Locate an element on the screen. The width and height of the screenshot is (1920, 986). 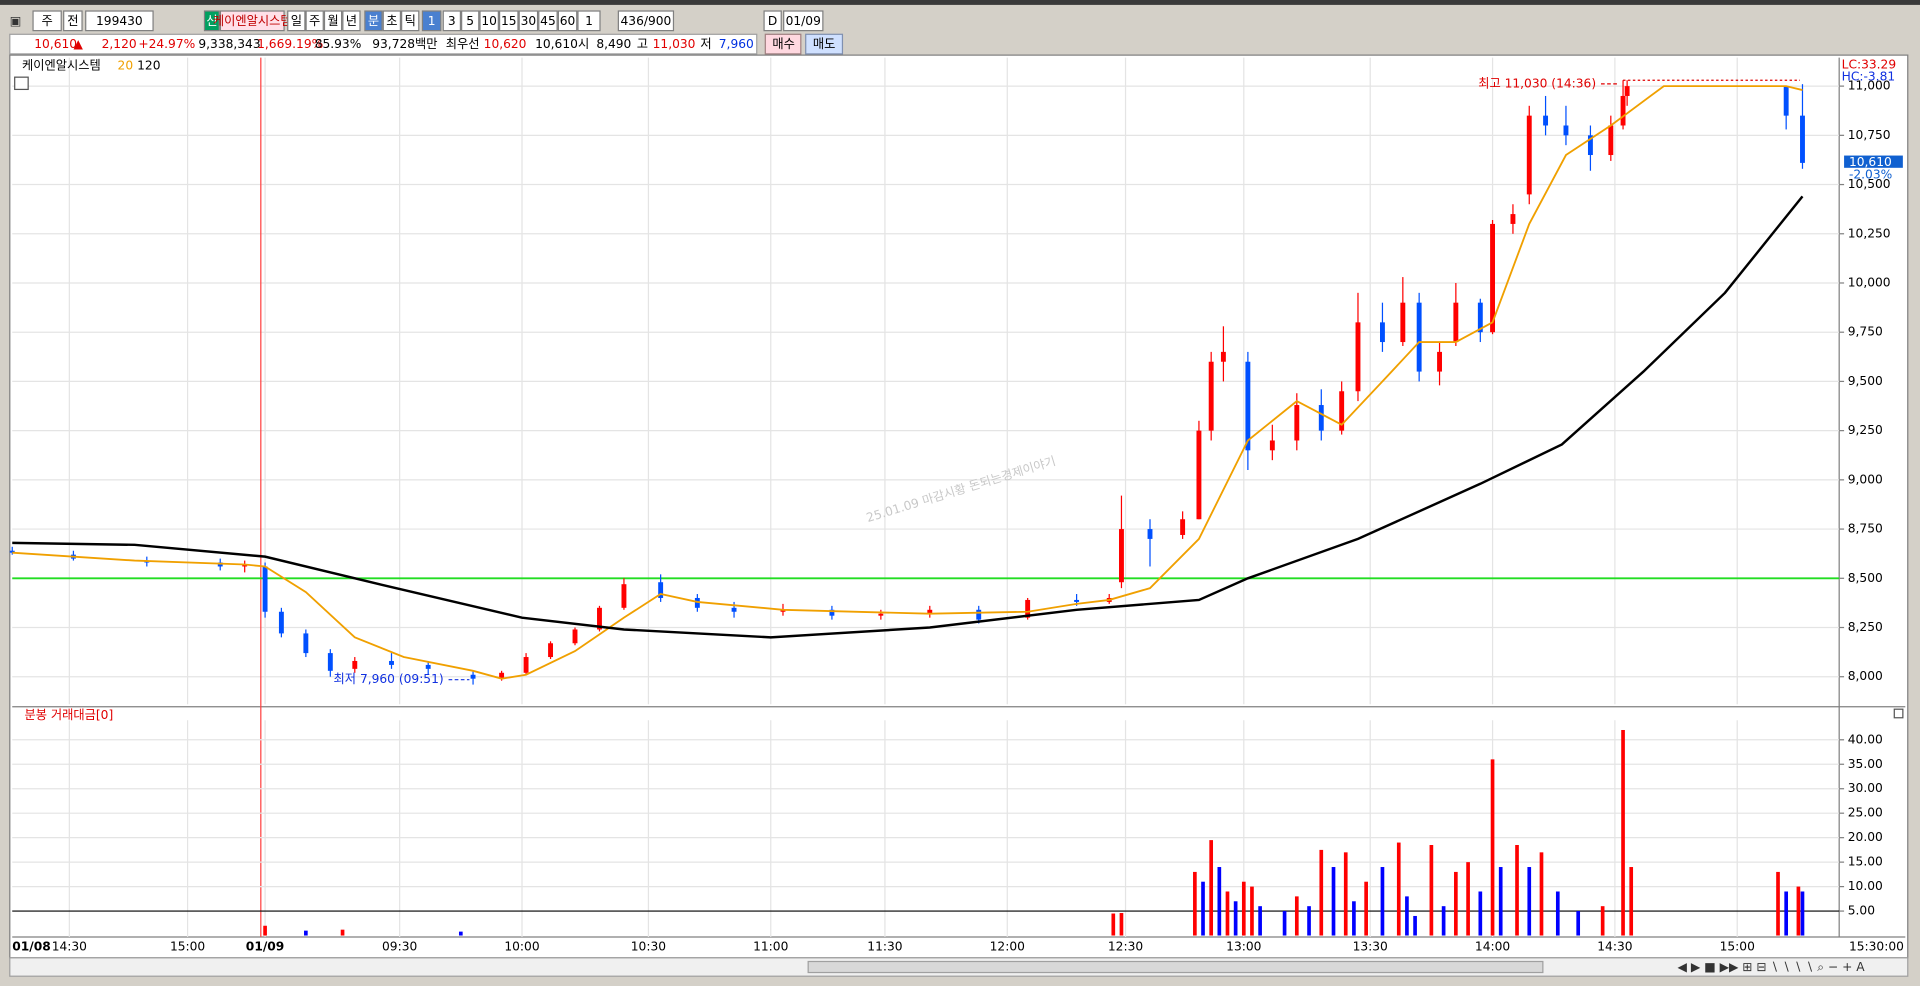
x-tick-label: 14:00 is located at coordinates (1492, 946).